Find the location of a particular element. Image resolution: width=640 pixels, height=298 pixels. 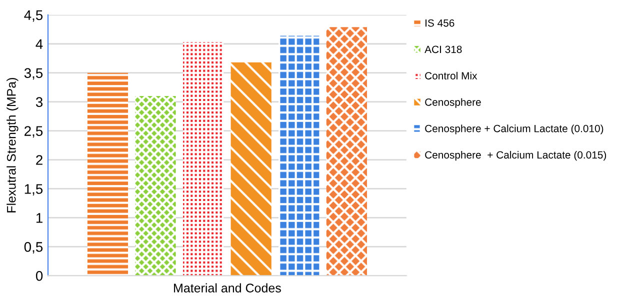

legend-label: IS 456 is located at coordinates (440, 23).